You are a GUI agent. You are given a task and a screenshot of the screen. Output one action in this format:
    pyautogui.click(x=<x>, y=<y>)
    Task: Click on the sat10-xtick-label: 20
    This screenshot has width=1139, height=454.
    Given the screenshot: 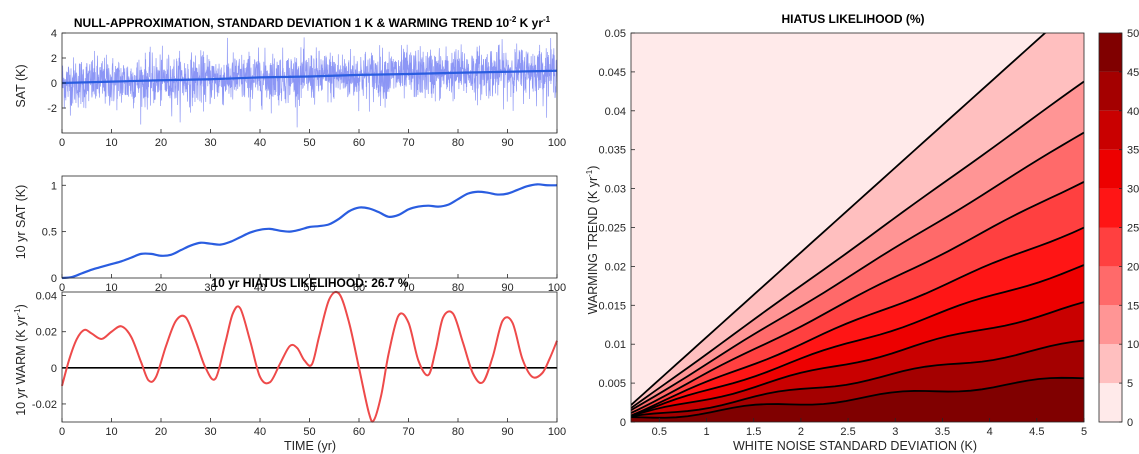 What is the action you would take?
    pyautogui.click(x=161, y=288)
    